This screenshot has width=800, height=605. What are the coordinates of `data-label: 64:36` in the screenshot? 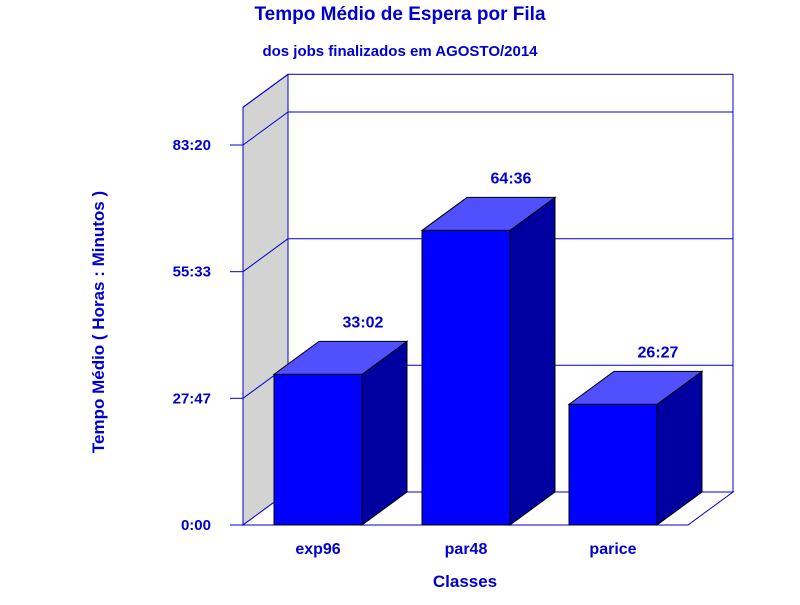 It's located at (511, 178).